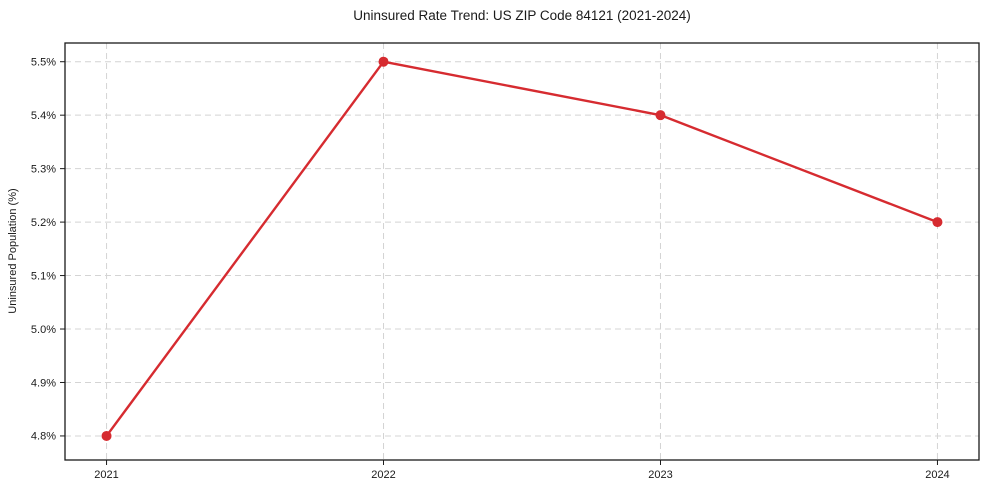 This screenshot has height=490, width=989. What do you see at coordinates (660, 475) in the screenshot?
I see `x-tick-label: 2023` at bounding box center [660, 475].